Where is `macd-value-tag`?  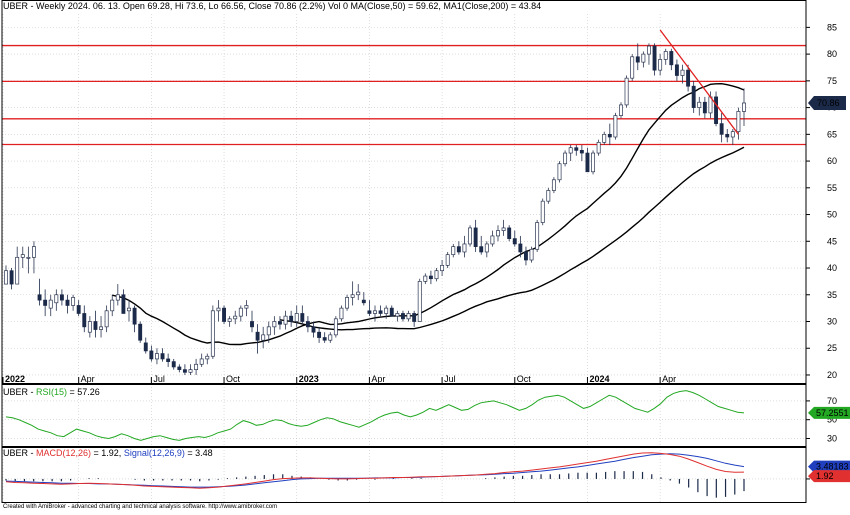 macd-value-tag is located at coordinates (829, 476).